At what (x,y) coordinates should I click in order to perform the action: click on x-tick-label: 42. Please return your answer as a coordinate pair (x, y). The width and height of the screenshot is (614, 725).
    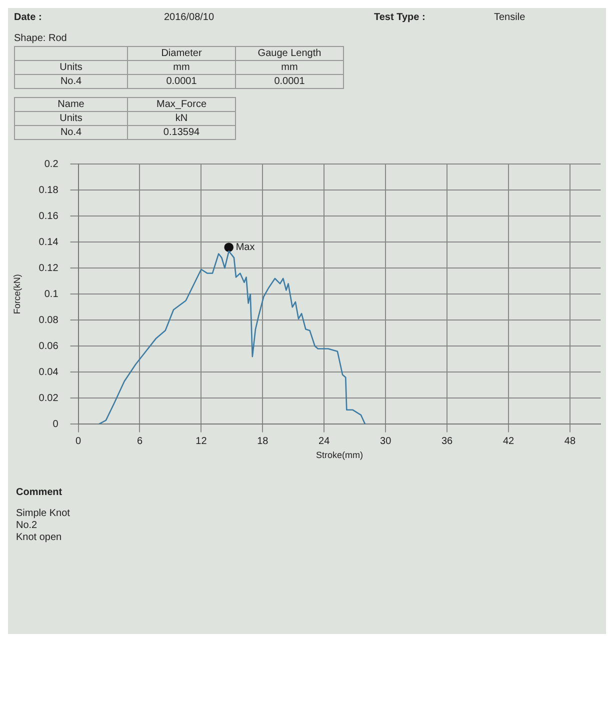
    Looking at the image, I should click on (508, 441).